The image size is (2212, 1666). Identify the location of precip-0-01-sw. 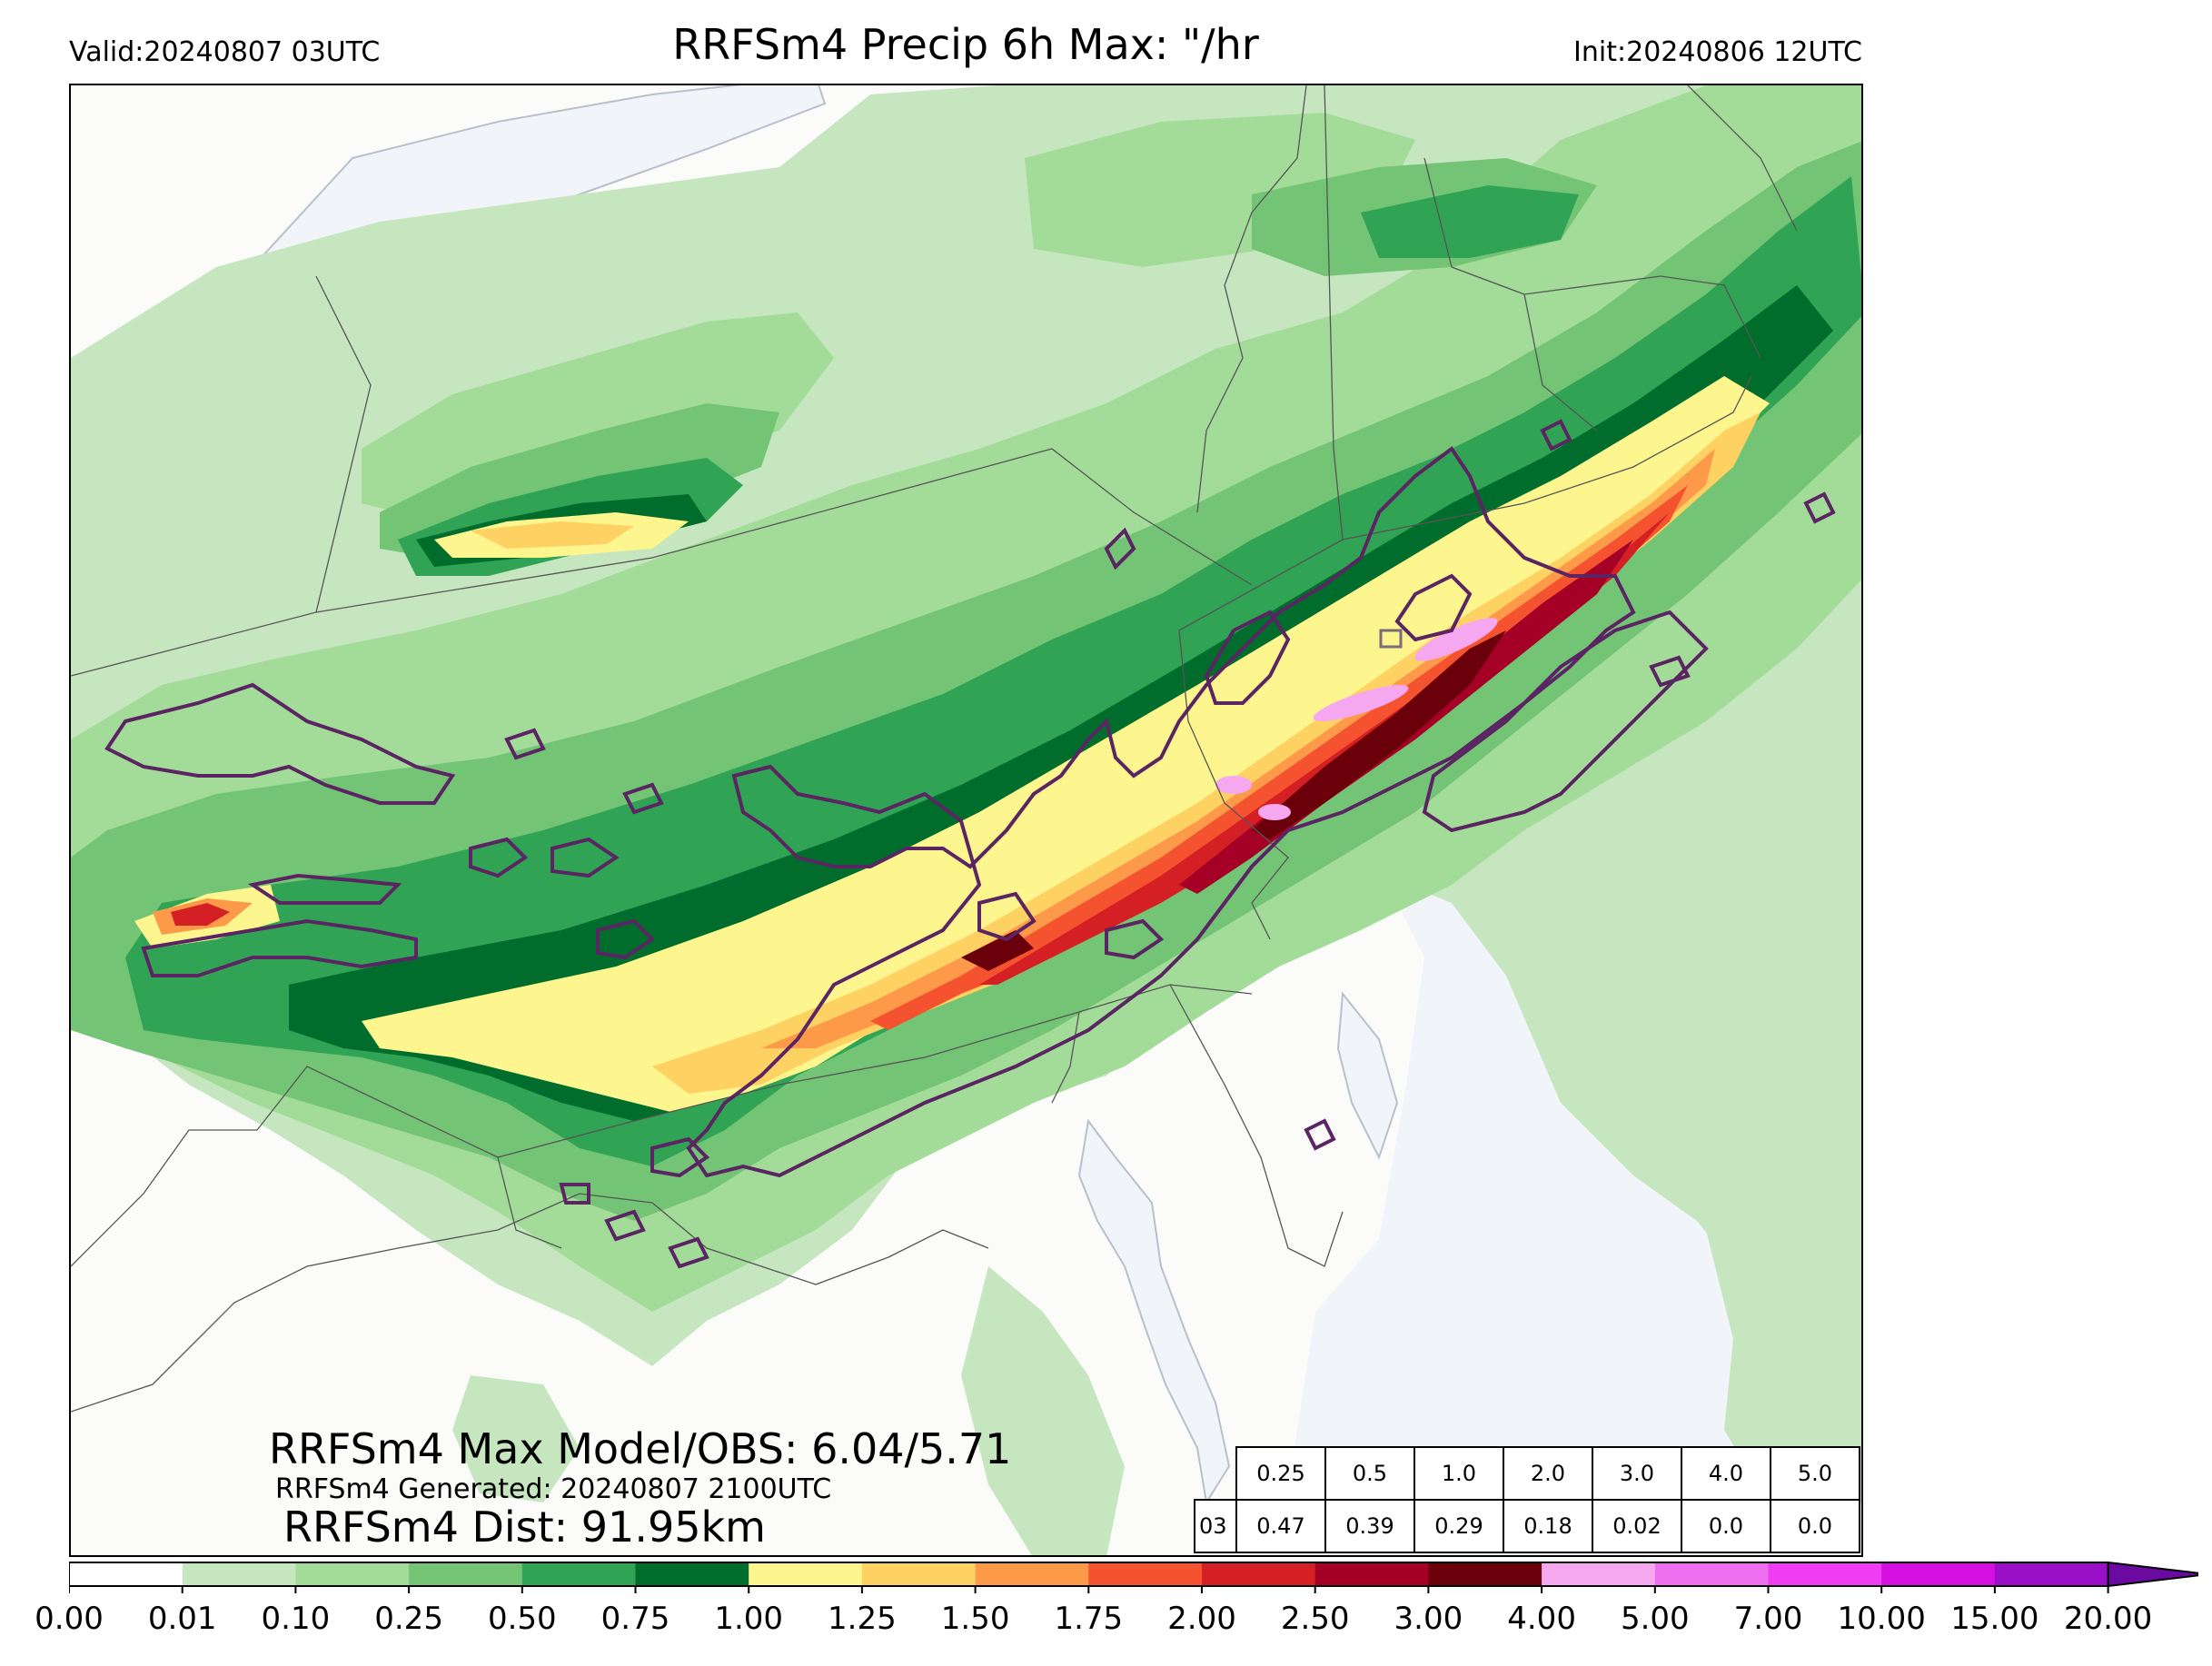
(516, 1438).